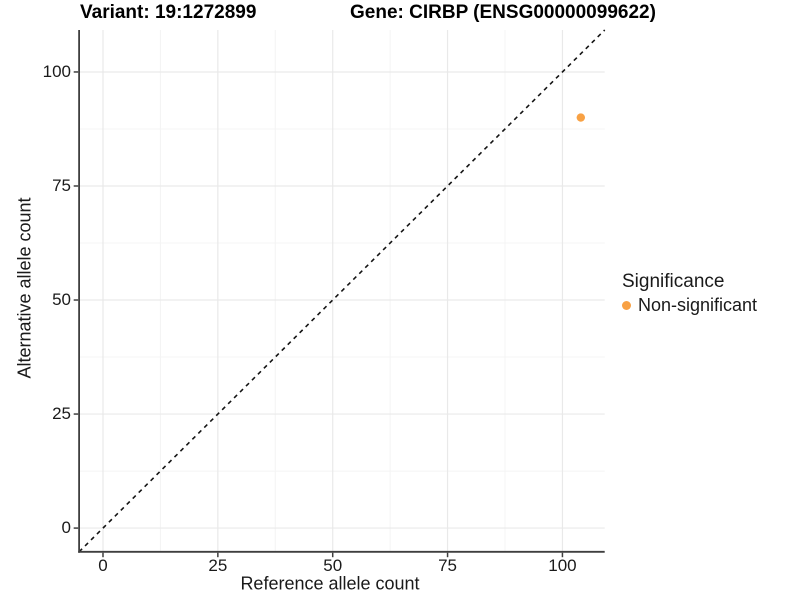 This screenshot has width=800, height=600. Describe the element at coordinates (24, 288) in the screenshot. I see `y-axis-title: Alternative allele count` at that location.